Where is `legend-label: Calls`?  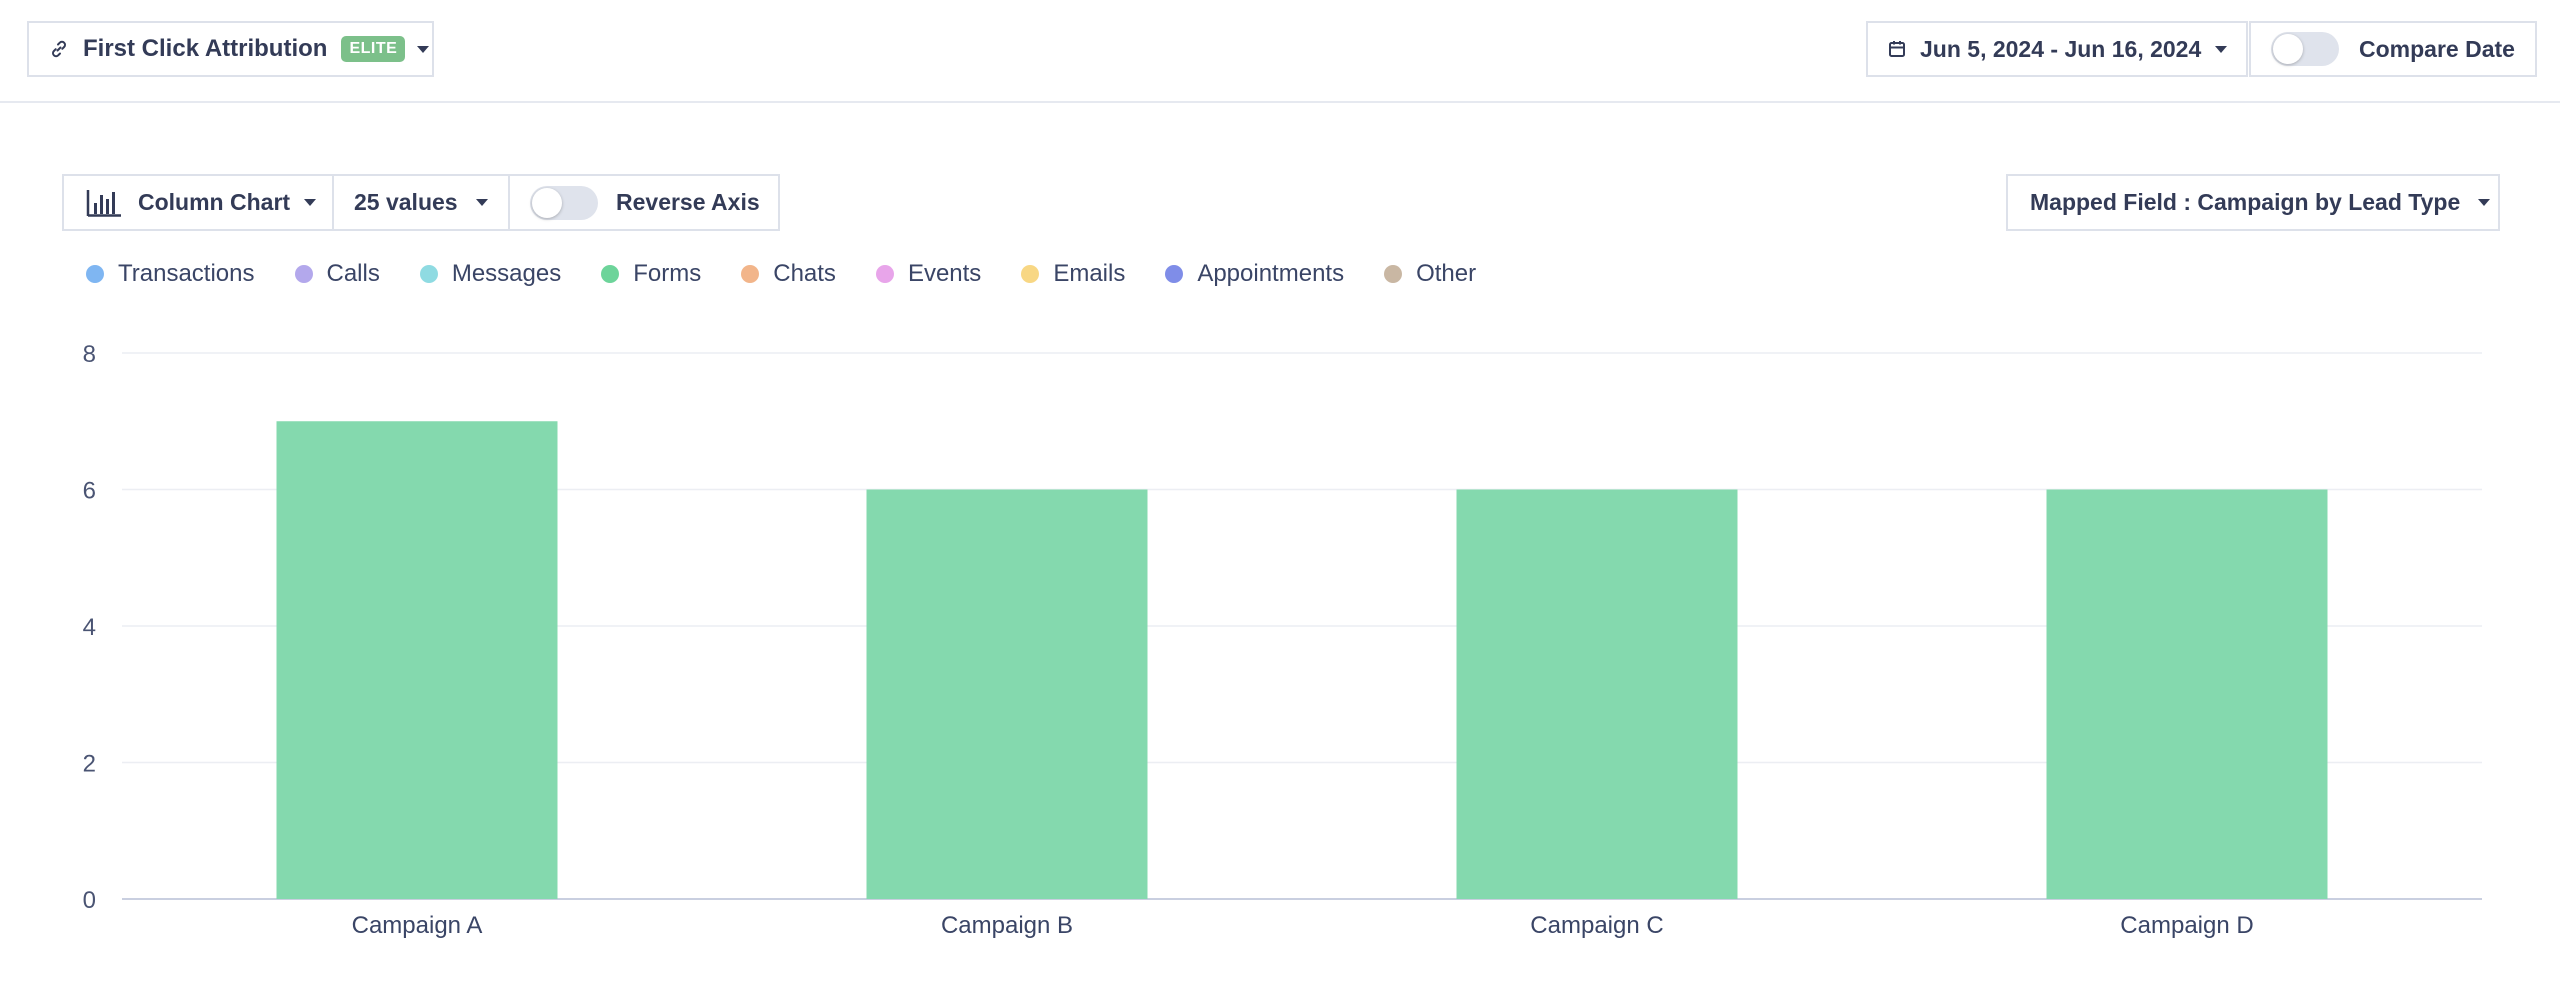 legend-label: Calls is located at coordinates (353, 273).